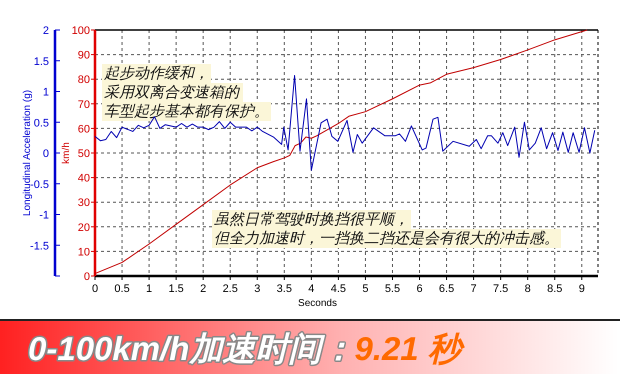  I want to click on x-tick-label: 9, so click(581, 289).